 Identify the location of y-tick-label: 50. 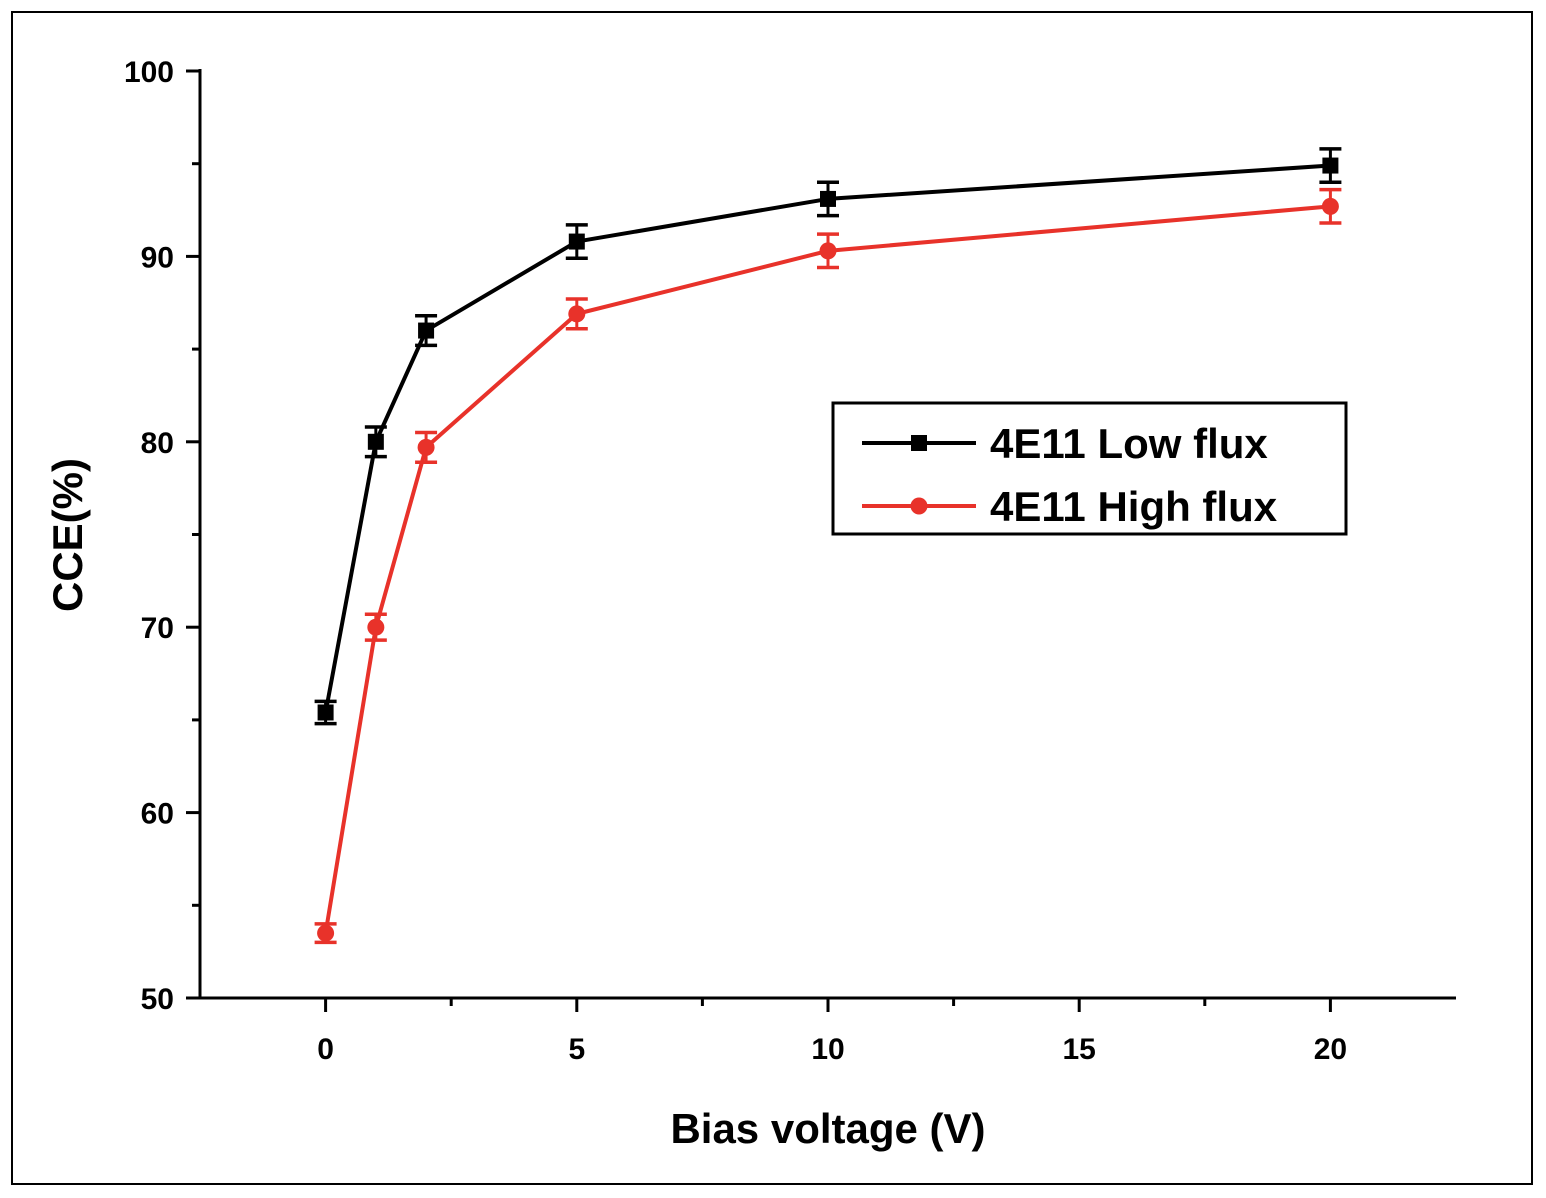
(157, 999).